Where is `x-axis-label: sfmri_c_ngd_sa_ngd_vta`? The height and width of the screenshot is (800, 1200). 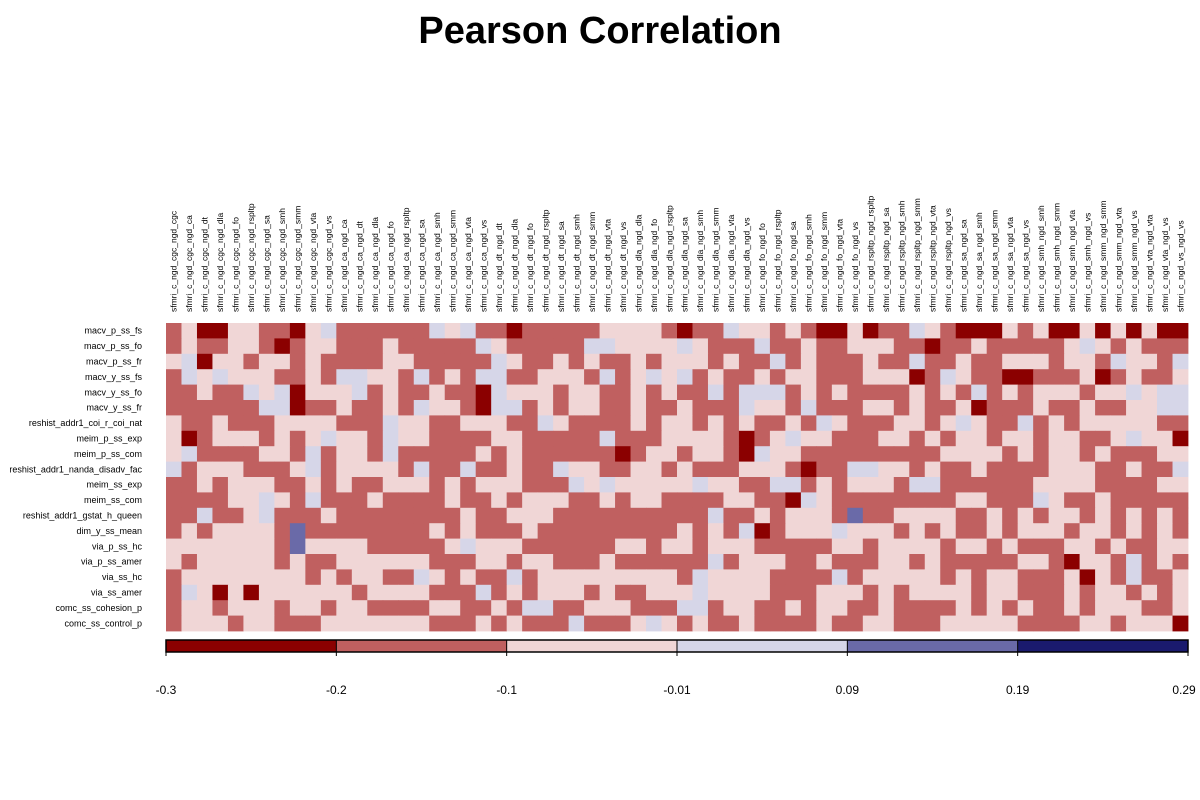
x-axis-label: sfmri_c_ngd_sa_ngd_vta is located at coordinates (1010, 264).